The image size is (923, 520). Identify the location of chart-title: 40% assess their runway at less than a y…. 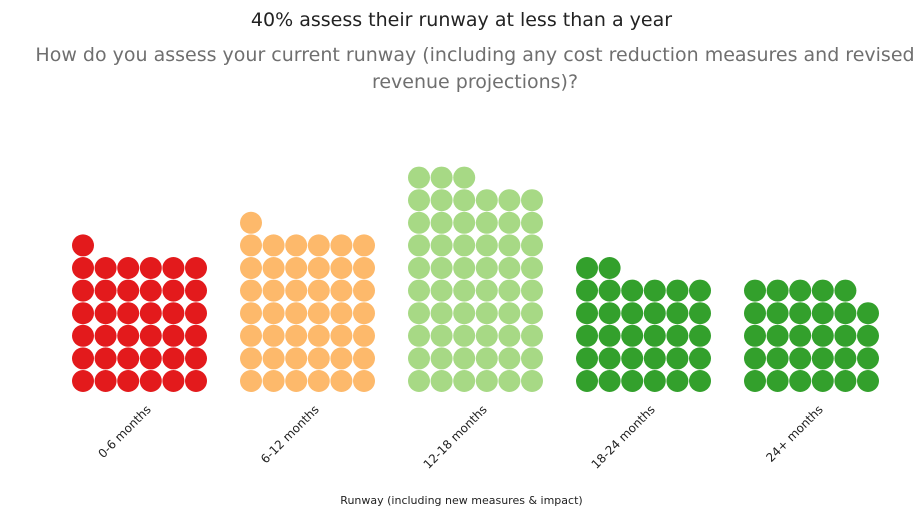
(461, 20).